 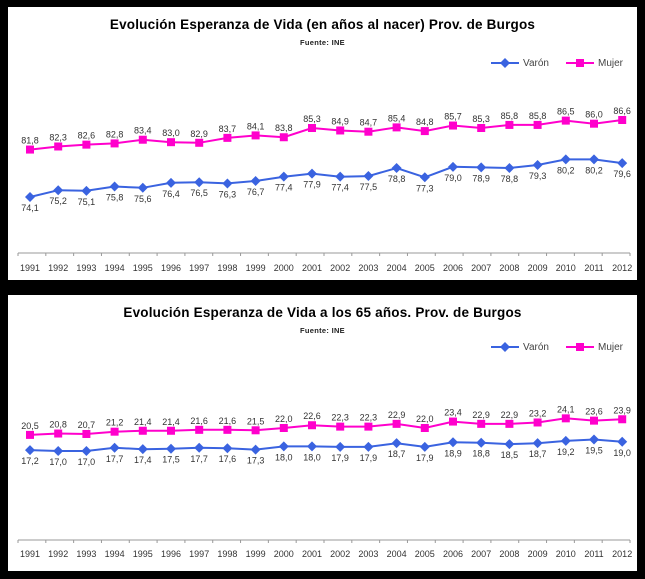 I want to click on mujer-data-label: 83,4, so click(x=143, y=131).